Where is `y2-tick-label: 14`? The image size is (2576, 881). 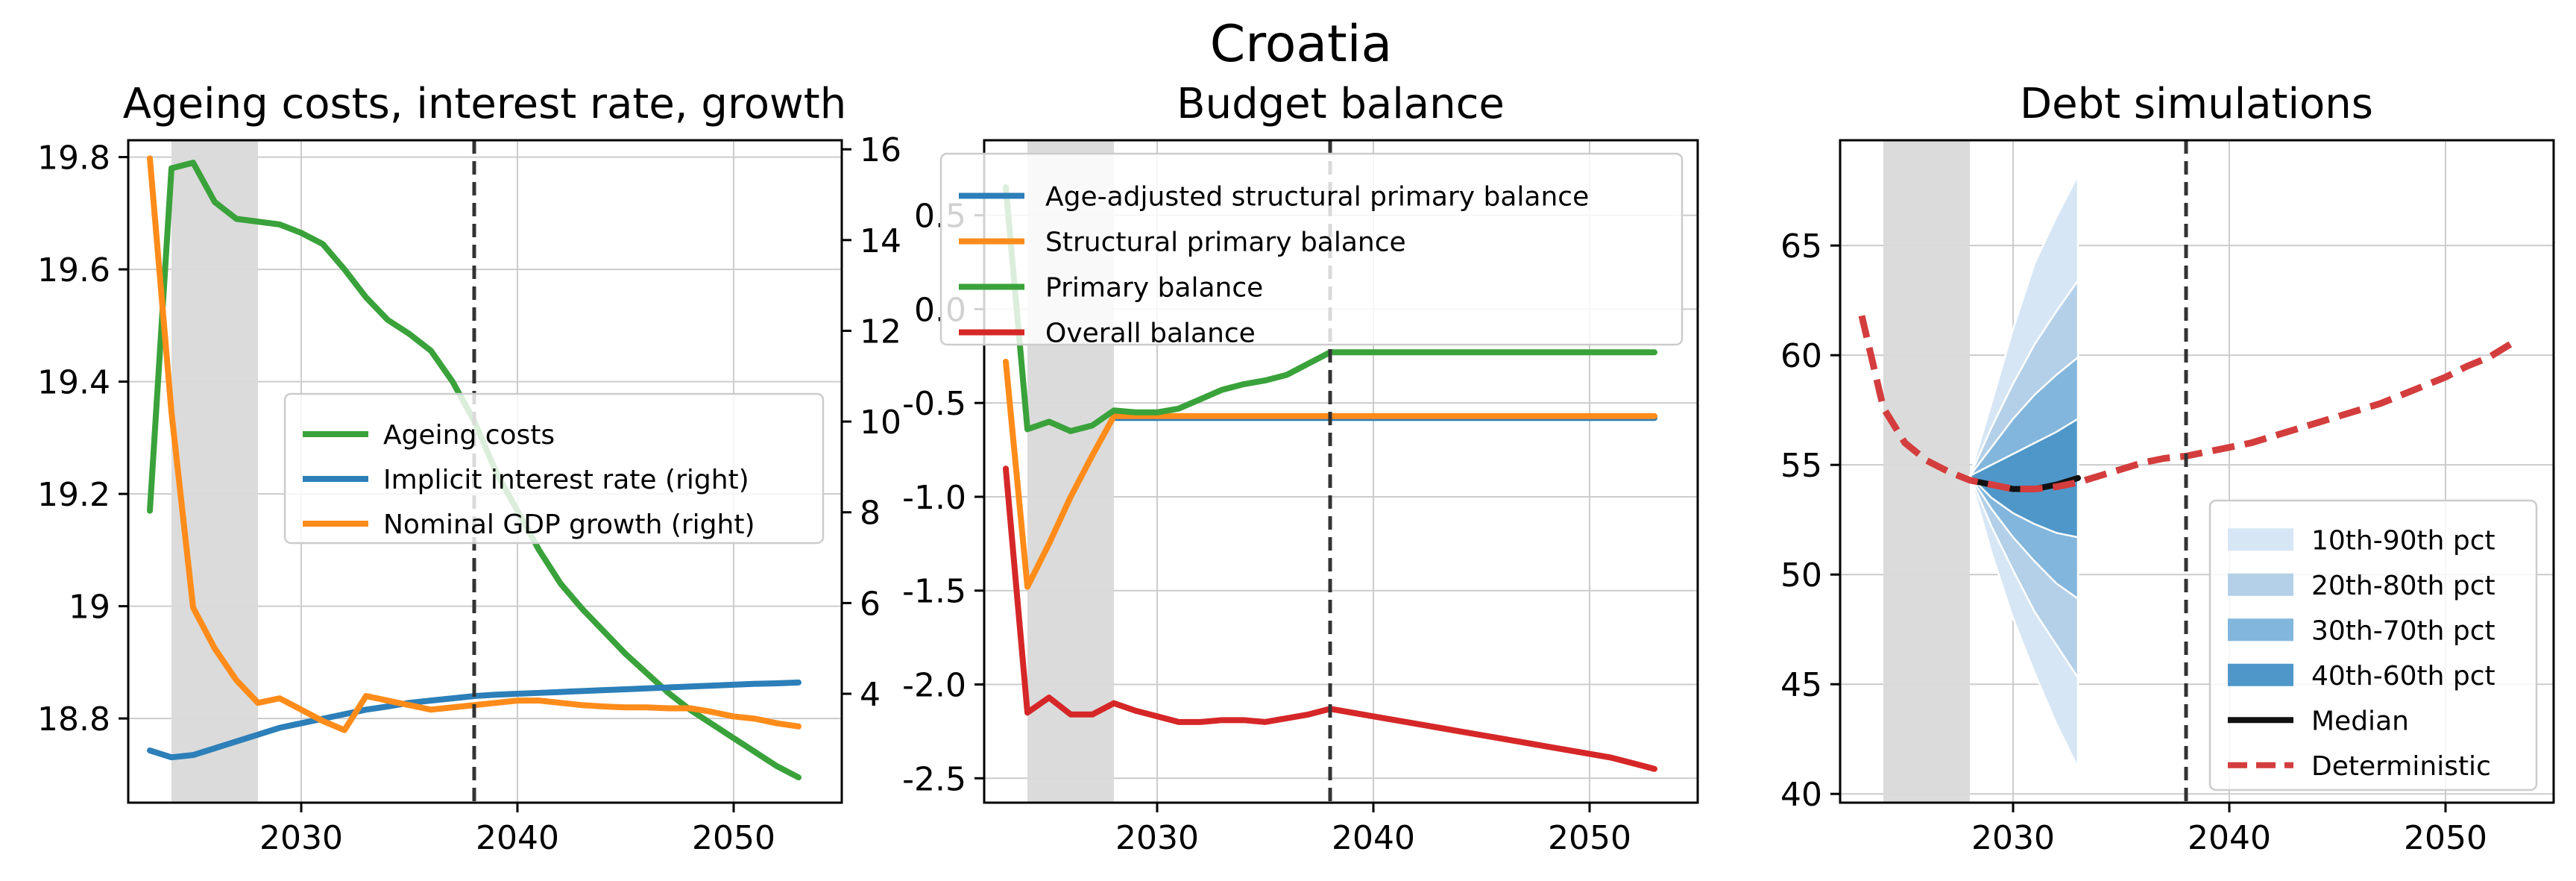 y2-tick-label: 14 is located at coordinates (880, 241).